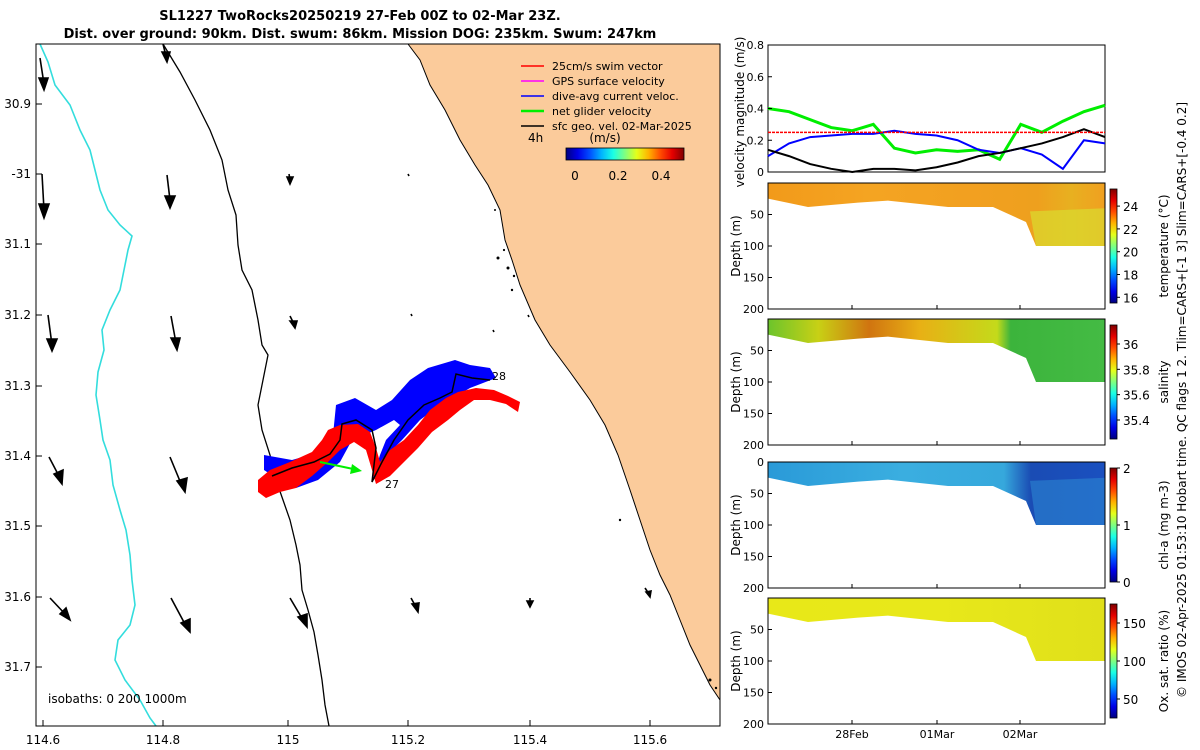 This screenshot has width=1200, height=750. Describe the element at coordinates (757, 630) in the screenshot. I see `oxygen-y-tick-label: 50` at that location.